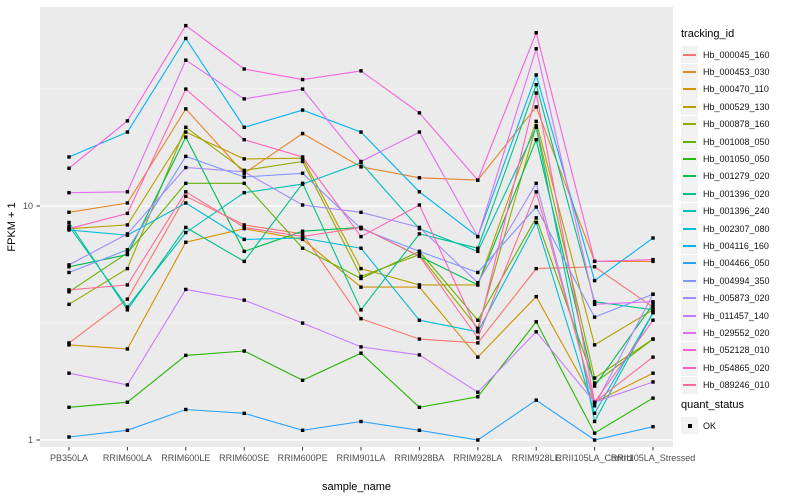 The height and width of the screenshot is (500, 800). I want to click on x-tick-label: RRIM600SE, so click(244, 458).